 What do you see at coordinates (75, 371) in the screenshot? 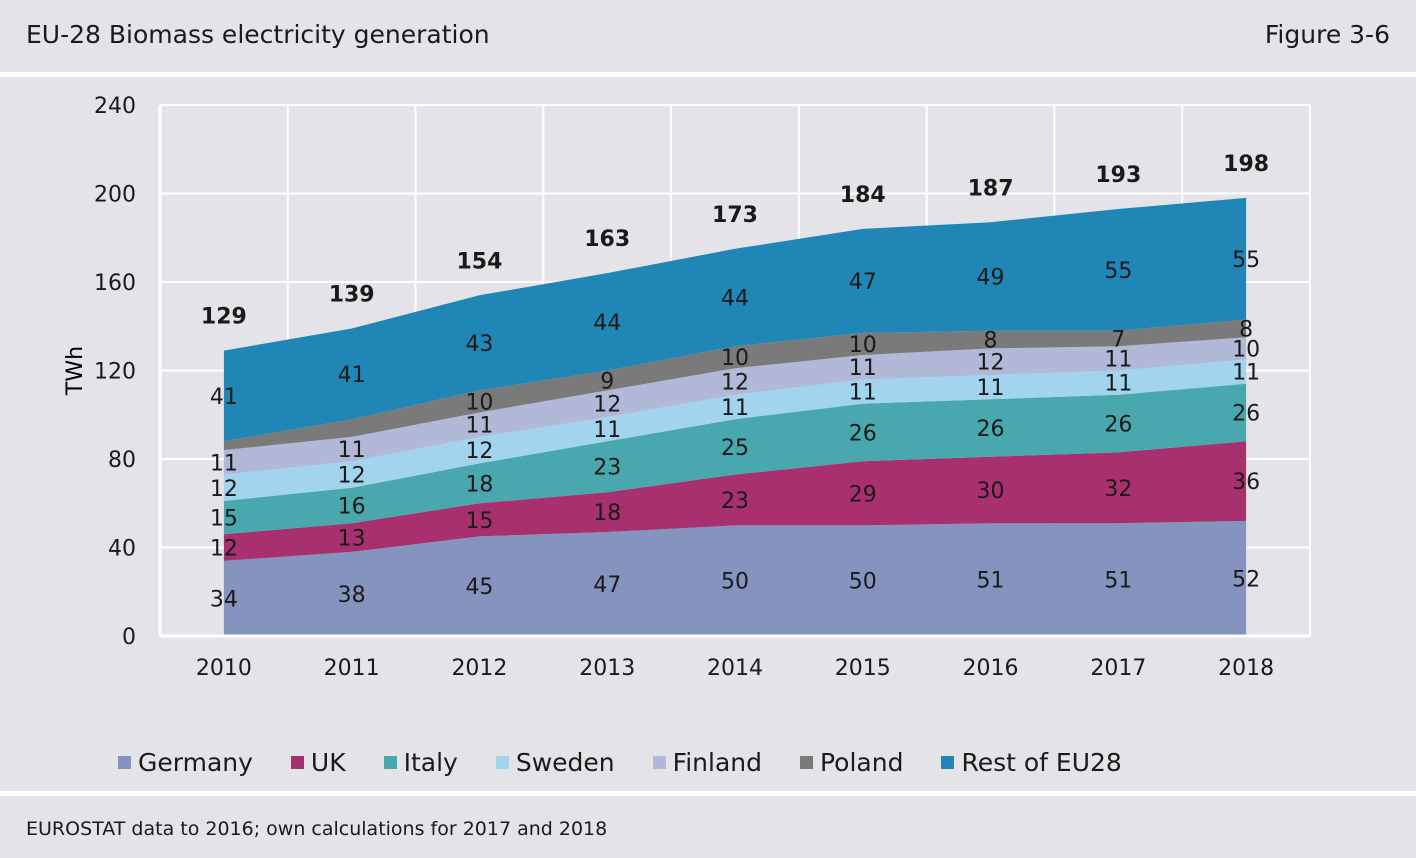
I see `y-axis-label: TWh` at bounding box center [75, 371].